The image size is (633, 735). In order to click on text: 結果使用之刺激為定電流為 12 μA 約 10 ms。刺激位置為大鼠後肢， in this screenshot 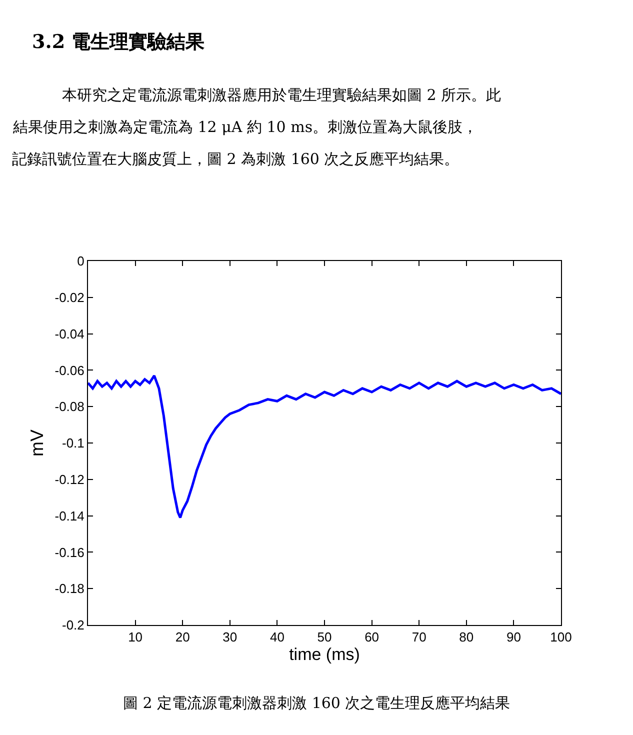, I will do `click(245, 127)`.